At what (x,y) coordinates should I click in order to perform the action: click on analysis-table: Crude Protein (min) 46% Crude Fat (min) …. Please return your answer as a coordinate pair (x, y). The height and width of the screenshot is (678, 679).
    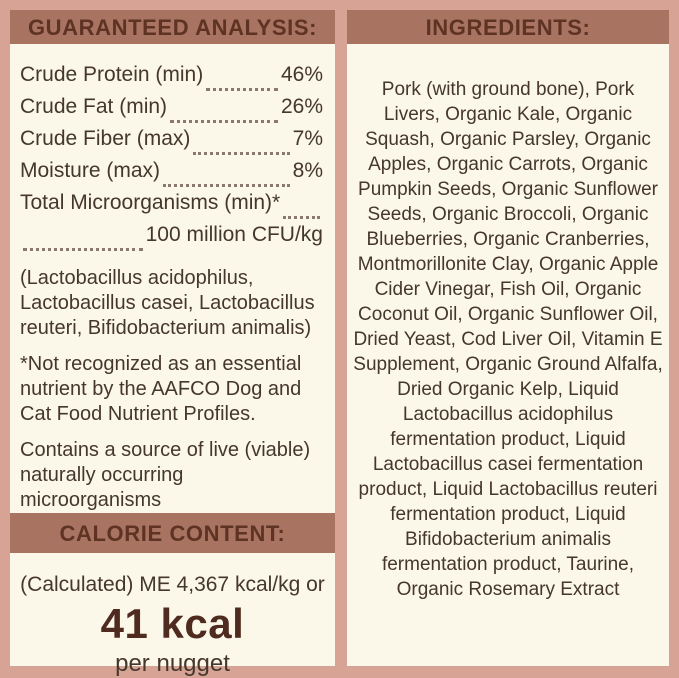
    Looking at the image, I should click on (172, 149).